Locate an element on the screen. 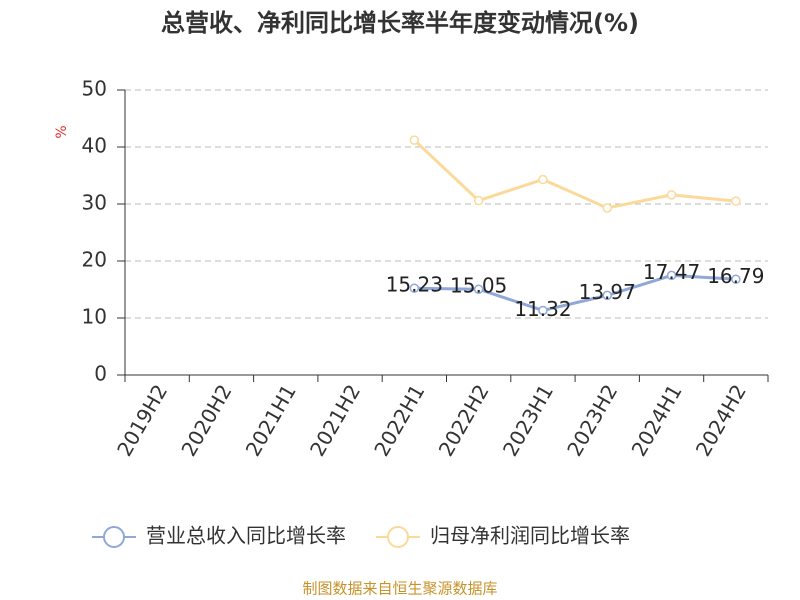  data-label: 17.47 is located at coordinates (671, 272).